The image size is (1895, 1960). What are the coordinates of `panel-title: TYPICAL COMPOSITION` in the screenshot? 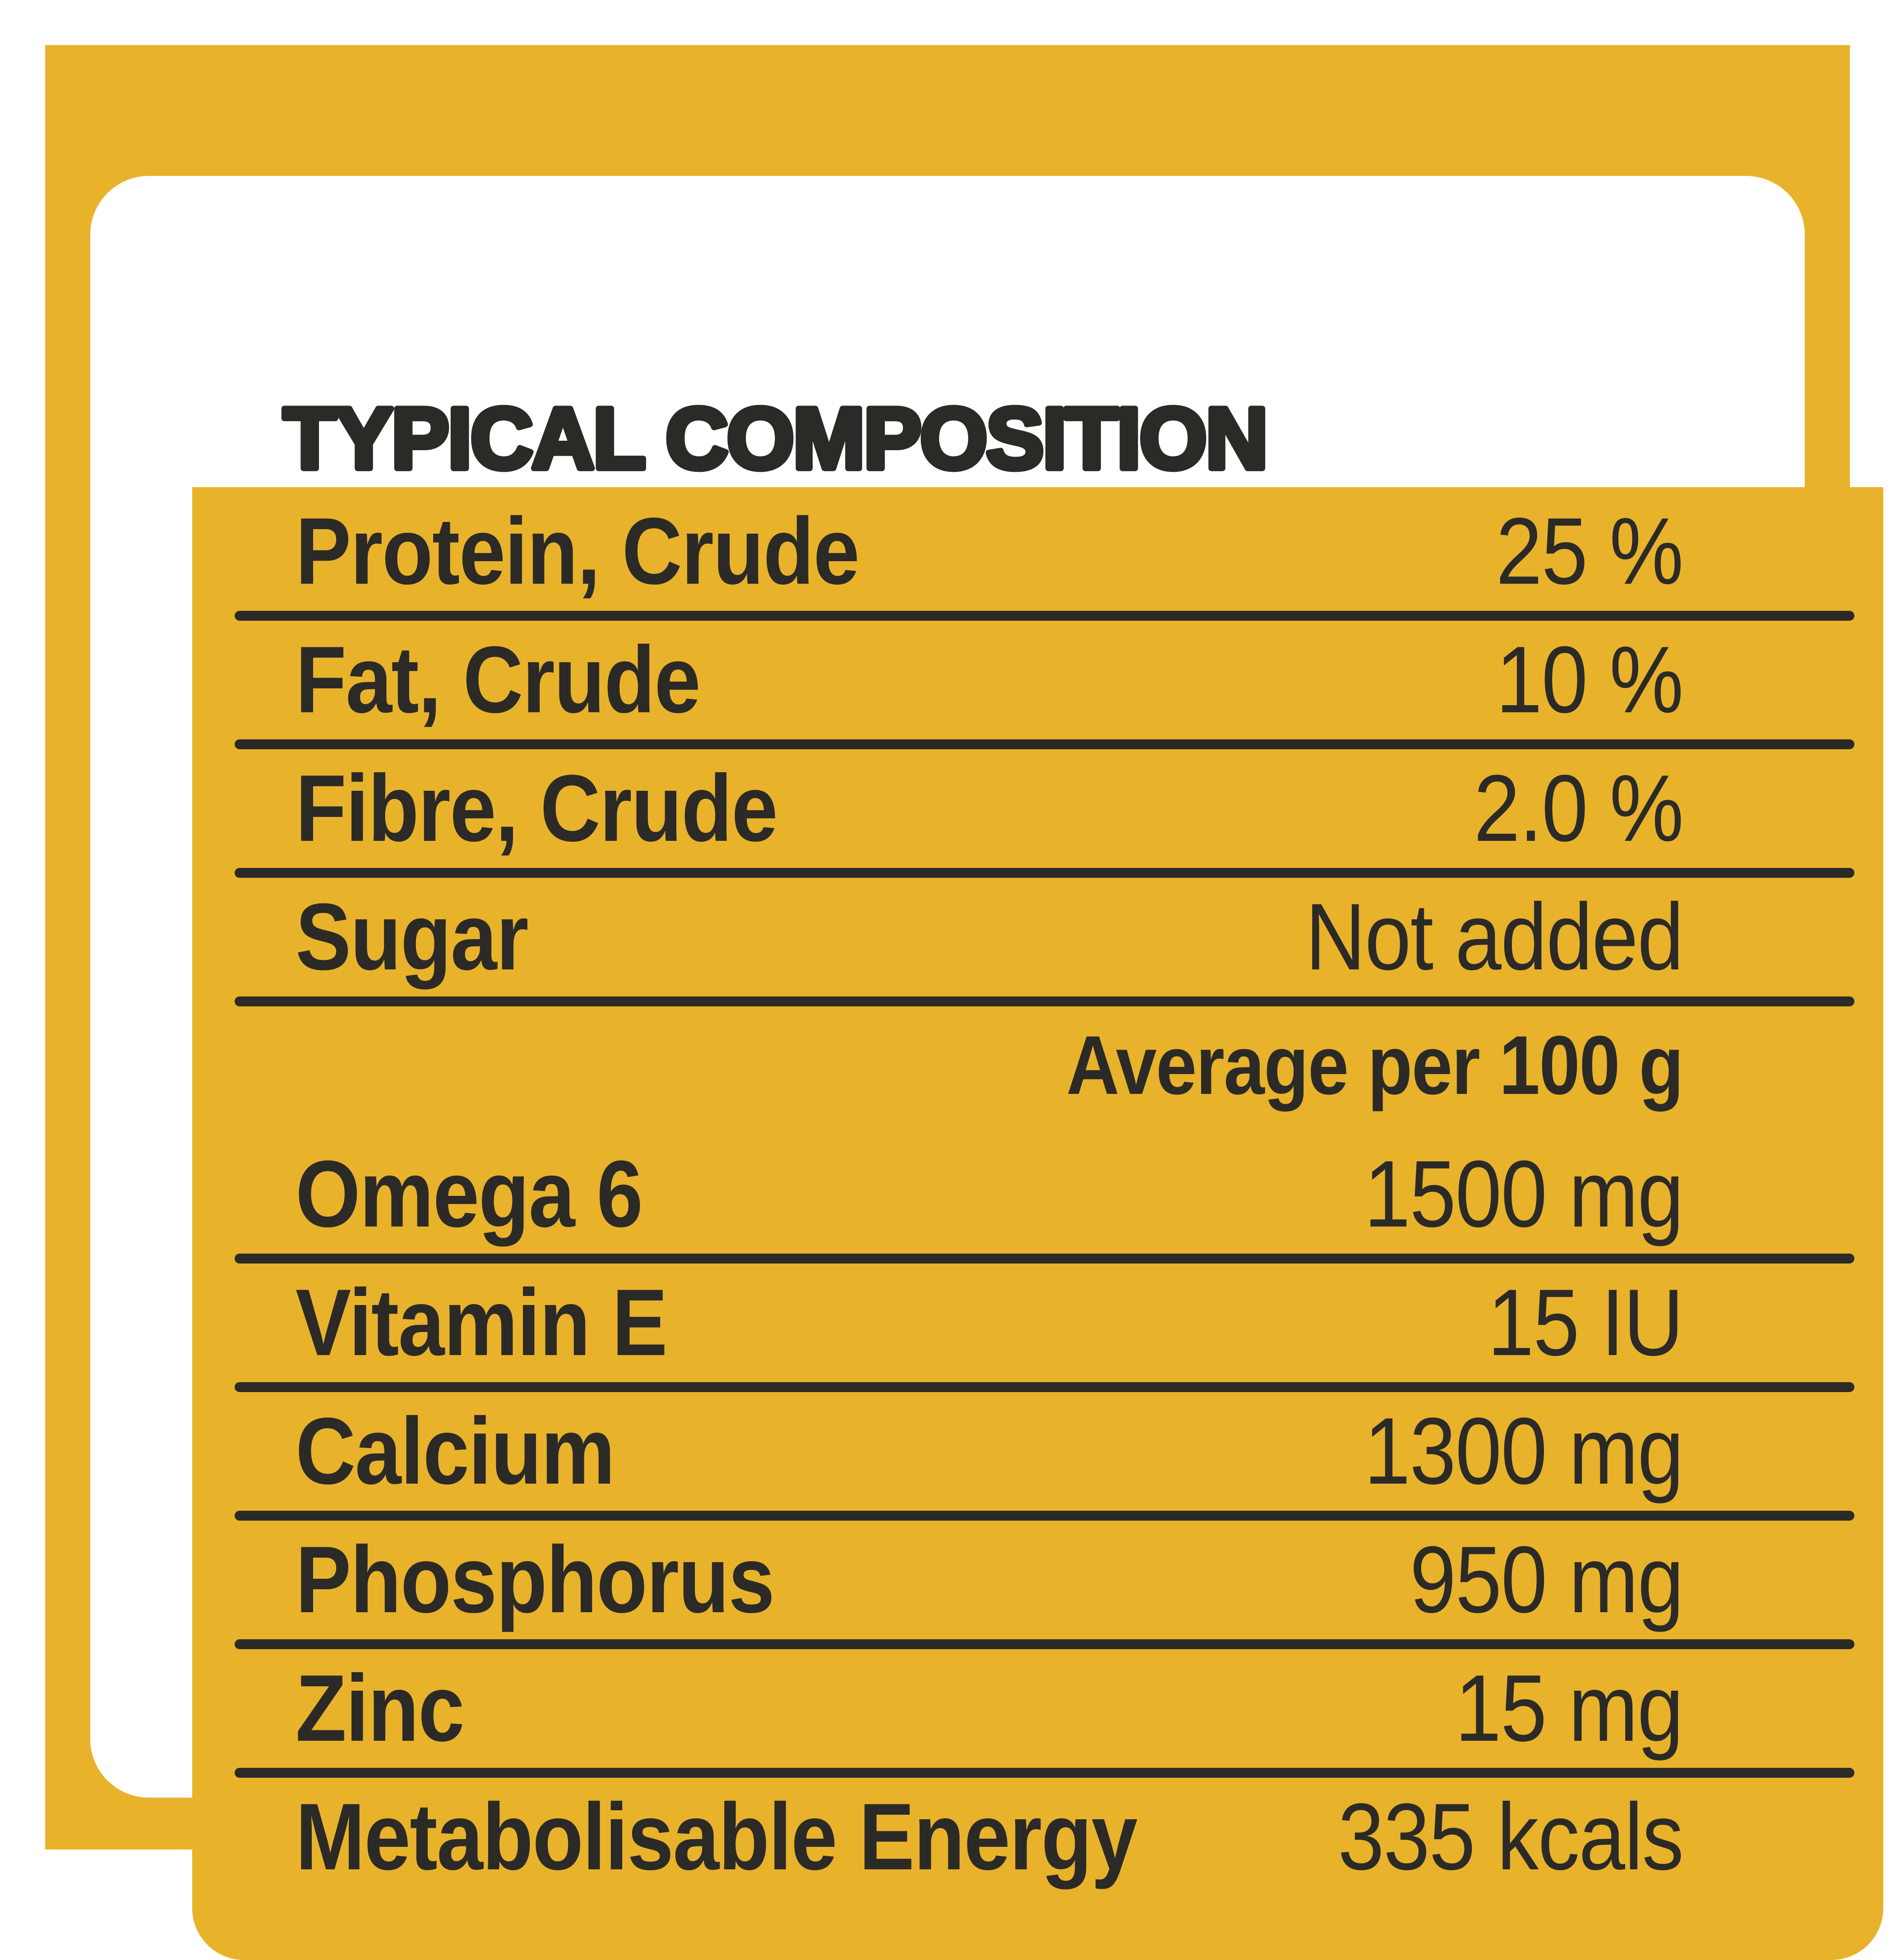 It's located at (867, 442).